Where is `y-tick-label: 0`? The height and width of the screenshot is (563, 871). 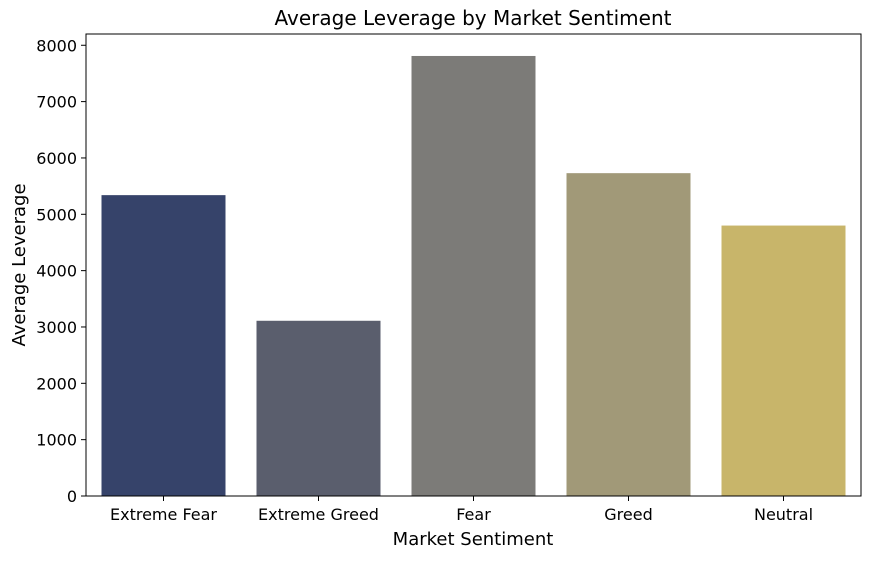 y-tick-label: 0 is located at coordinates (72, 496).